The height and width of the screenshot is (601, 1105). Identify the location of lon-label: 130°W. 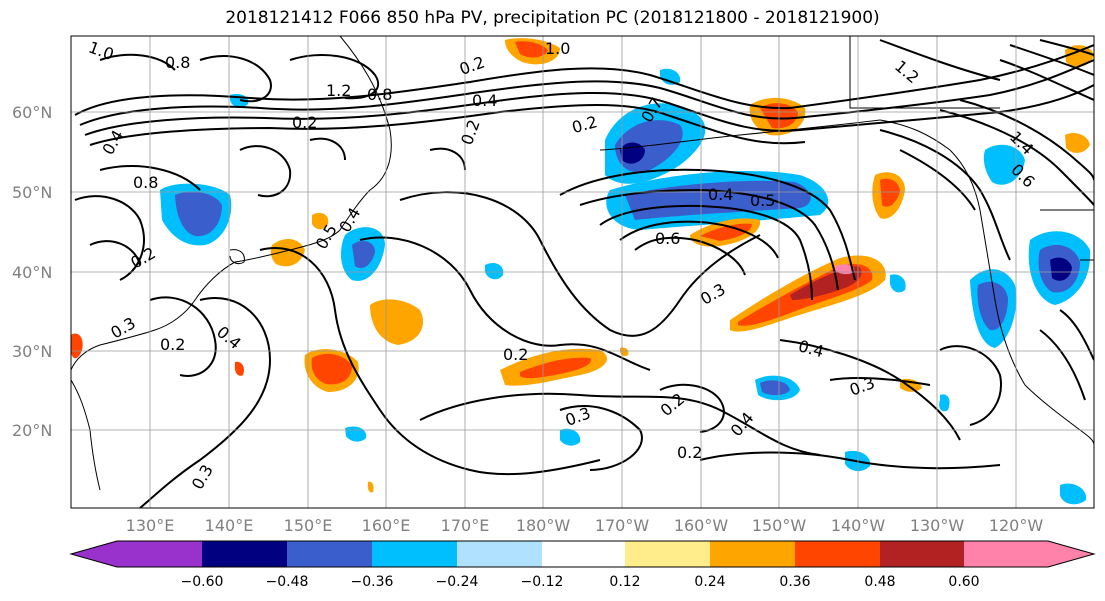
(937, 525).